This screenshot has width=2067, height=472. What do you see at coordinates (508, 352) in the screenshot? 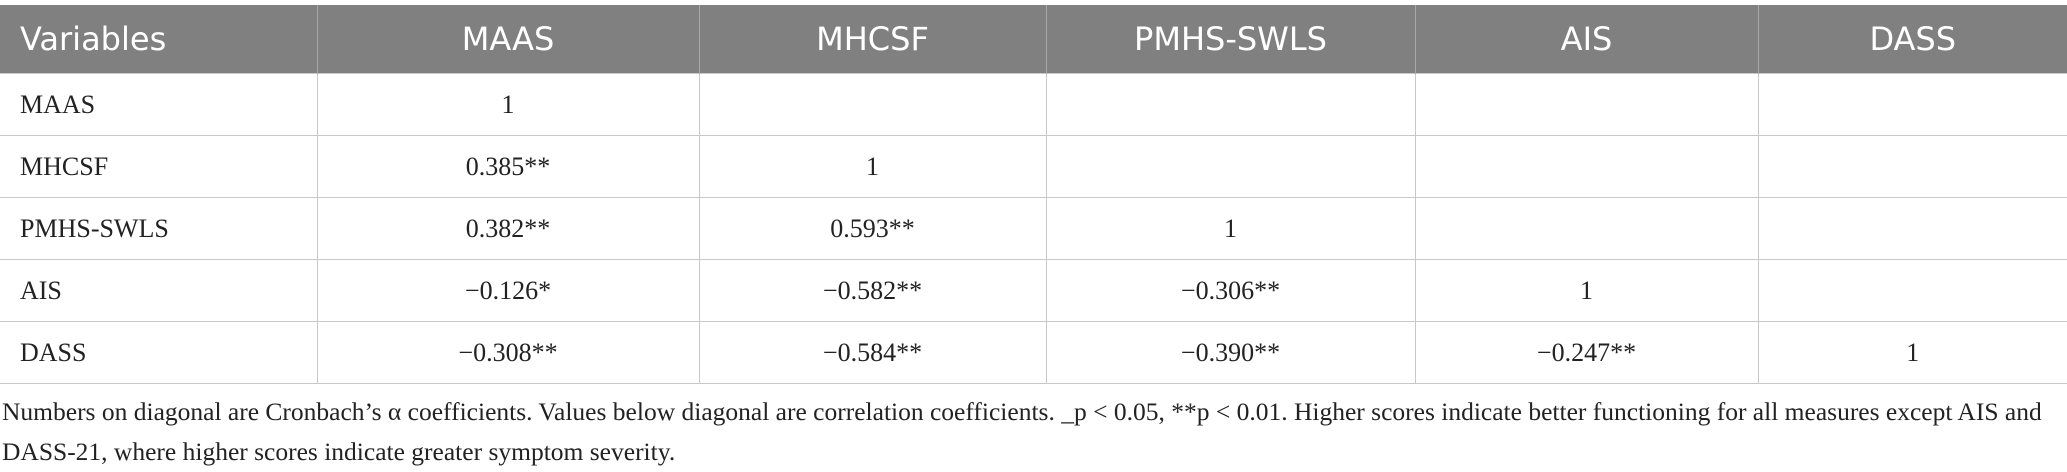
I see `cell: −0.308**` at bounding box center [508, 352].